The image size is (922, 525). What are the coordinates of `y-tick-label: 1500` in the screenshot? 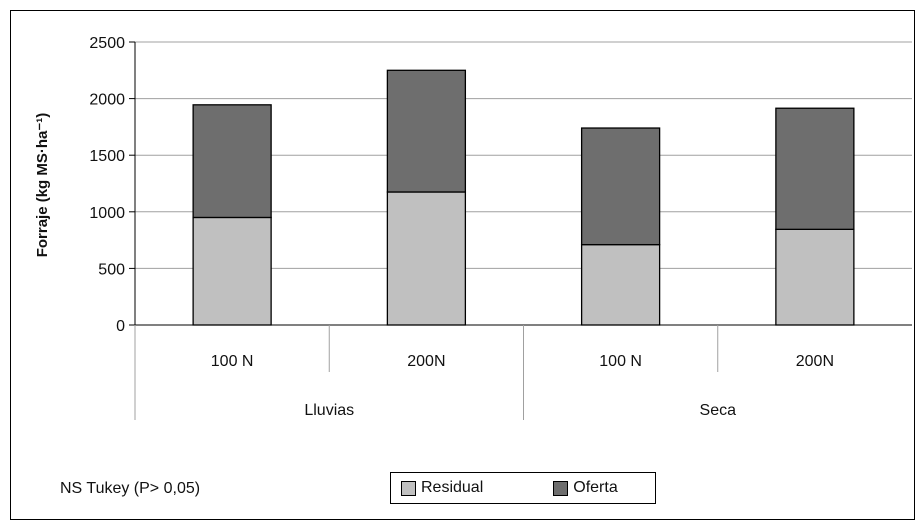 It's located at (107, 156).